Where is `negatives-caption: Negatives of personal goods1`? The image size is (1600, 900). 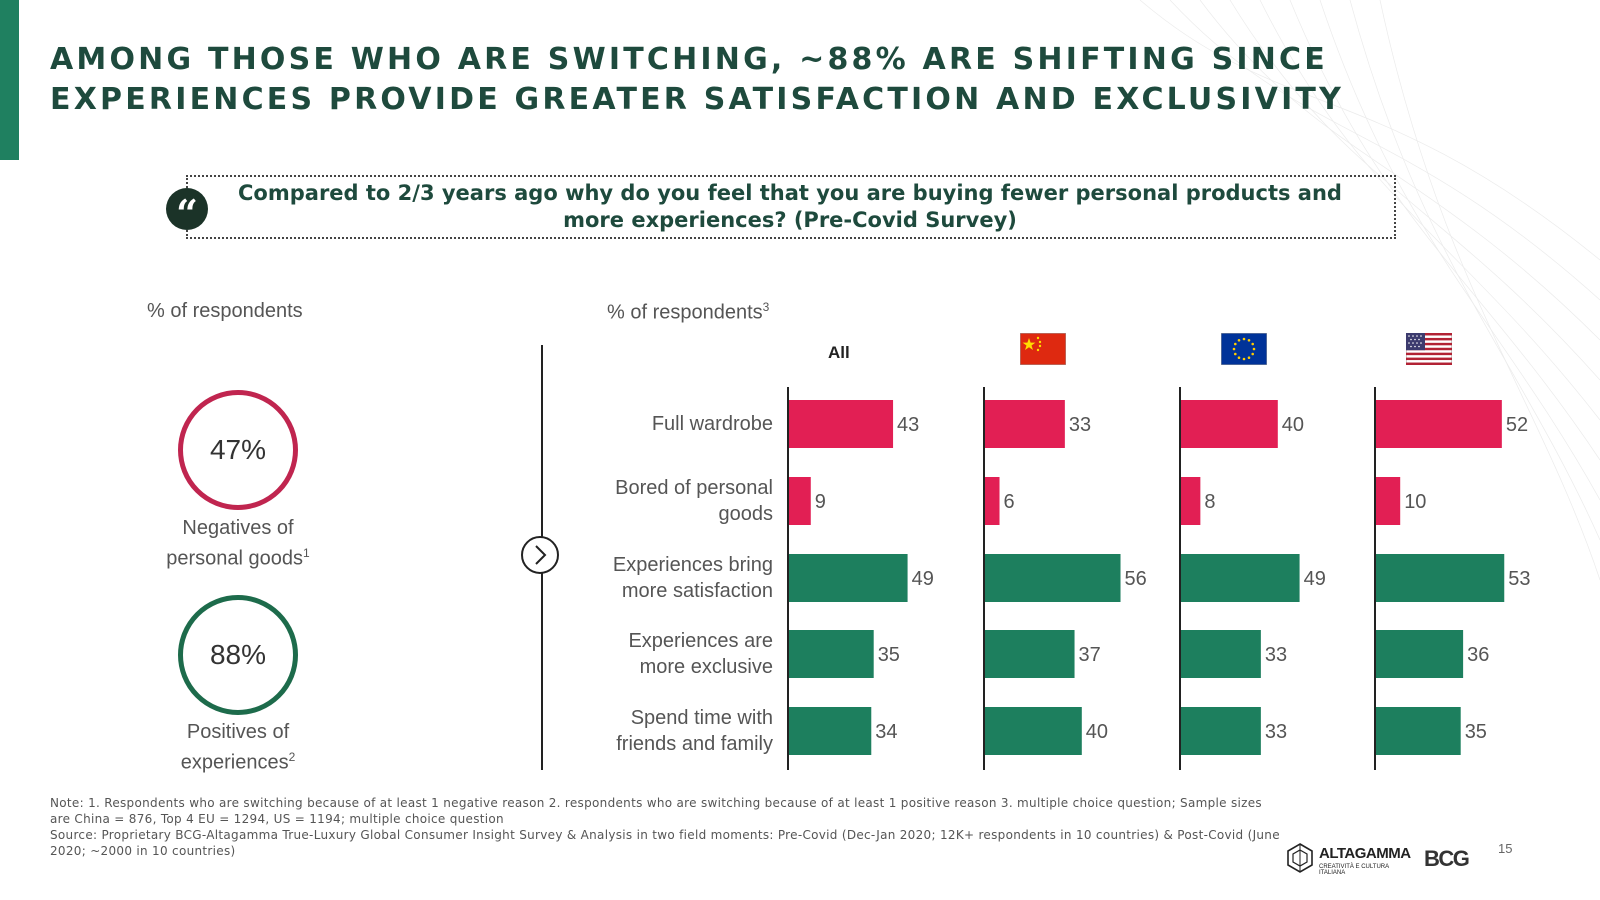
negatives-caption: Negatives of personal goods1 is located at coordinates (238, 544).